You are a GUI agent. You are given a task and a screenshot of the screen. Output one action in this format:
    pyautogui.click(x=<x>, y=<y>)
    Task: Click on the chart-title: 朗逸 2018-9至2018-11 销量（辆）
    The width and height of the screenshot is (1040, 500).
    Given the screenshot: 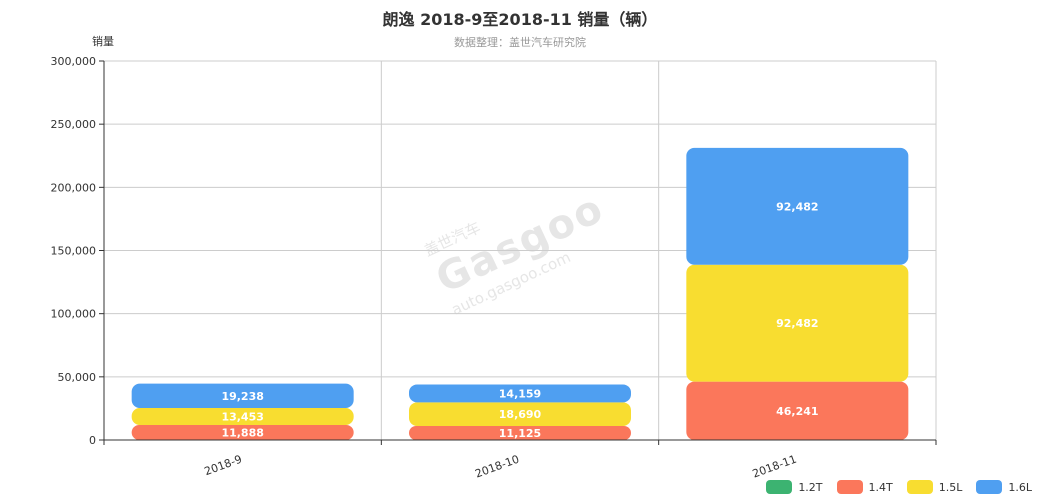 What is the action you would take?
    pyautogui.click(x=520, y=19)
    